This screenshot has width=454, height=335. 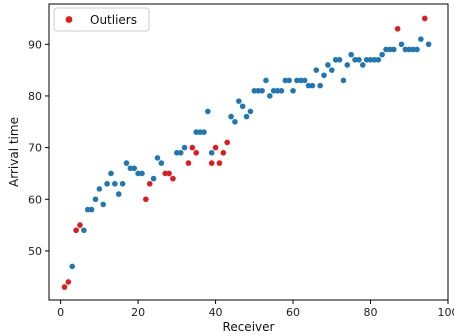 I want to click on x-tick-label: 60, so click(x=293, y=312).